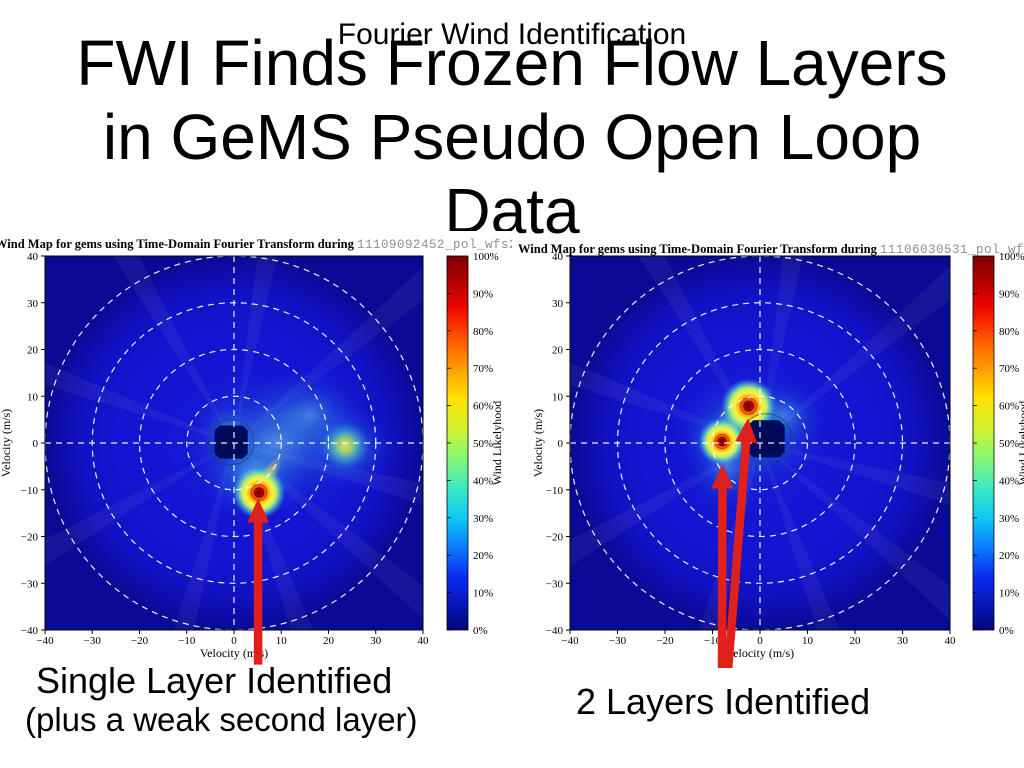 The image size is (1024, 768). I want to click on center-mask-ring, so click(231, 442).